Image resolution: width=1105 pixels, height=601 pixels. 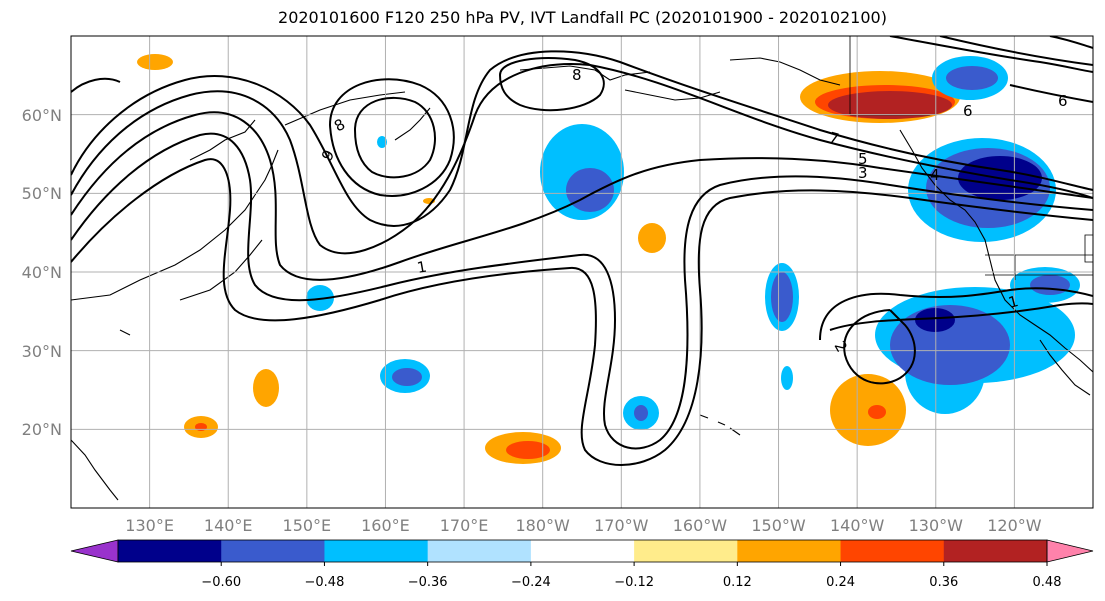 I want to click on contour-label: 7, so click(x=834, y=138).